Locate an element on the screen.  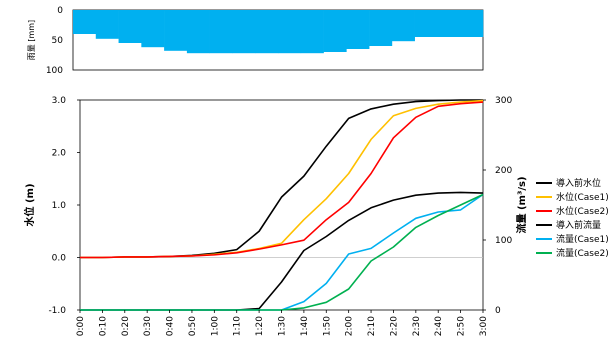
right-y-tick-label: 100 is located at coordinates (503, 241).